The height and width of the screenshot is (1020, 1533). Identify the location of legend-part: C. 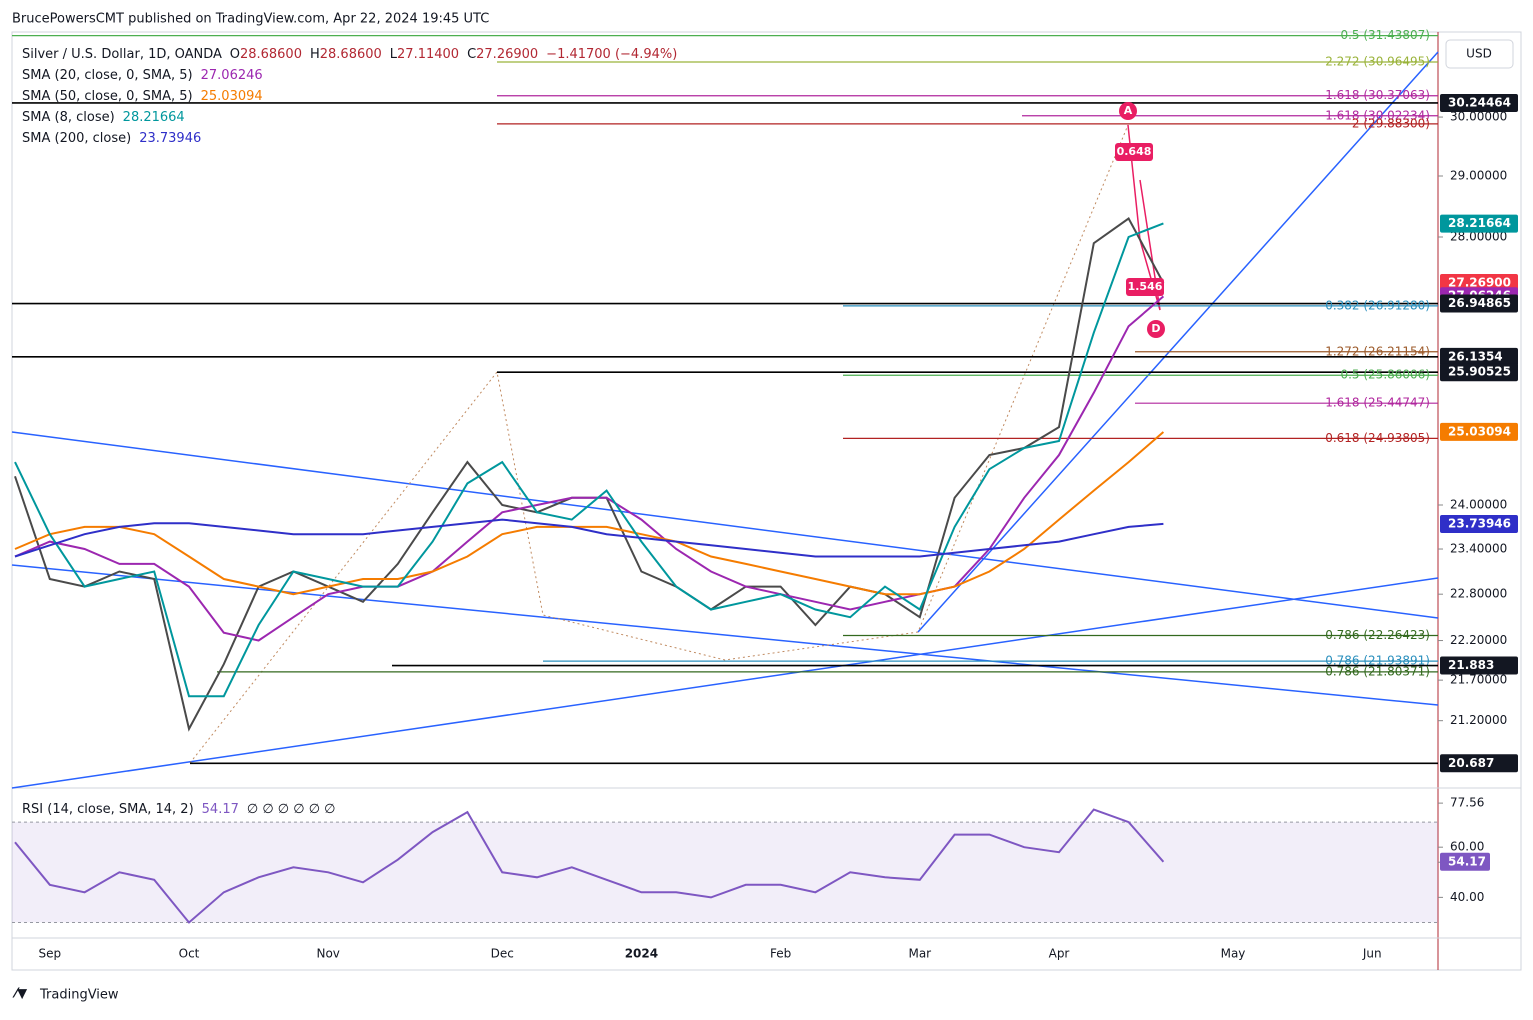
(471, 54).